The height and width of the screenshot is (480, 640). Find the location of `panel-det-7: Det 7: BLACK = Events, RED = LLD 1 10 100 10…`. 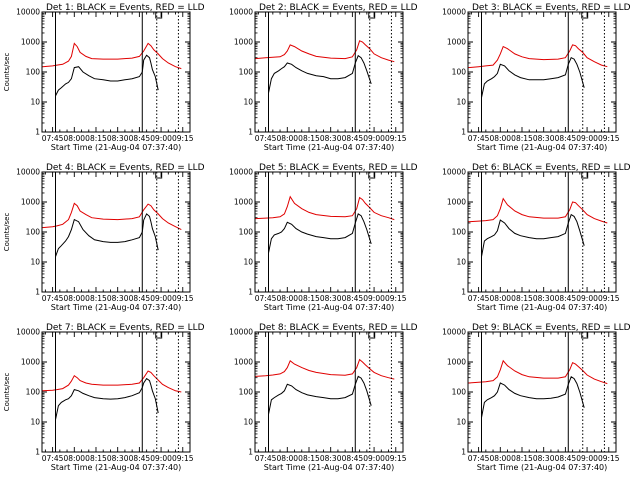

panel-det-7: Det 7: BLACK = Events, RED = LLD 1 10 100 10… is located at coordinates (104, 397).